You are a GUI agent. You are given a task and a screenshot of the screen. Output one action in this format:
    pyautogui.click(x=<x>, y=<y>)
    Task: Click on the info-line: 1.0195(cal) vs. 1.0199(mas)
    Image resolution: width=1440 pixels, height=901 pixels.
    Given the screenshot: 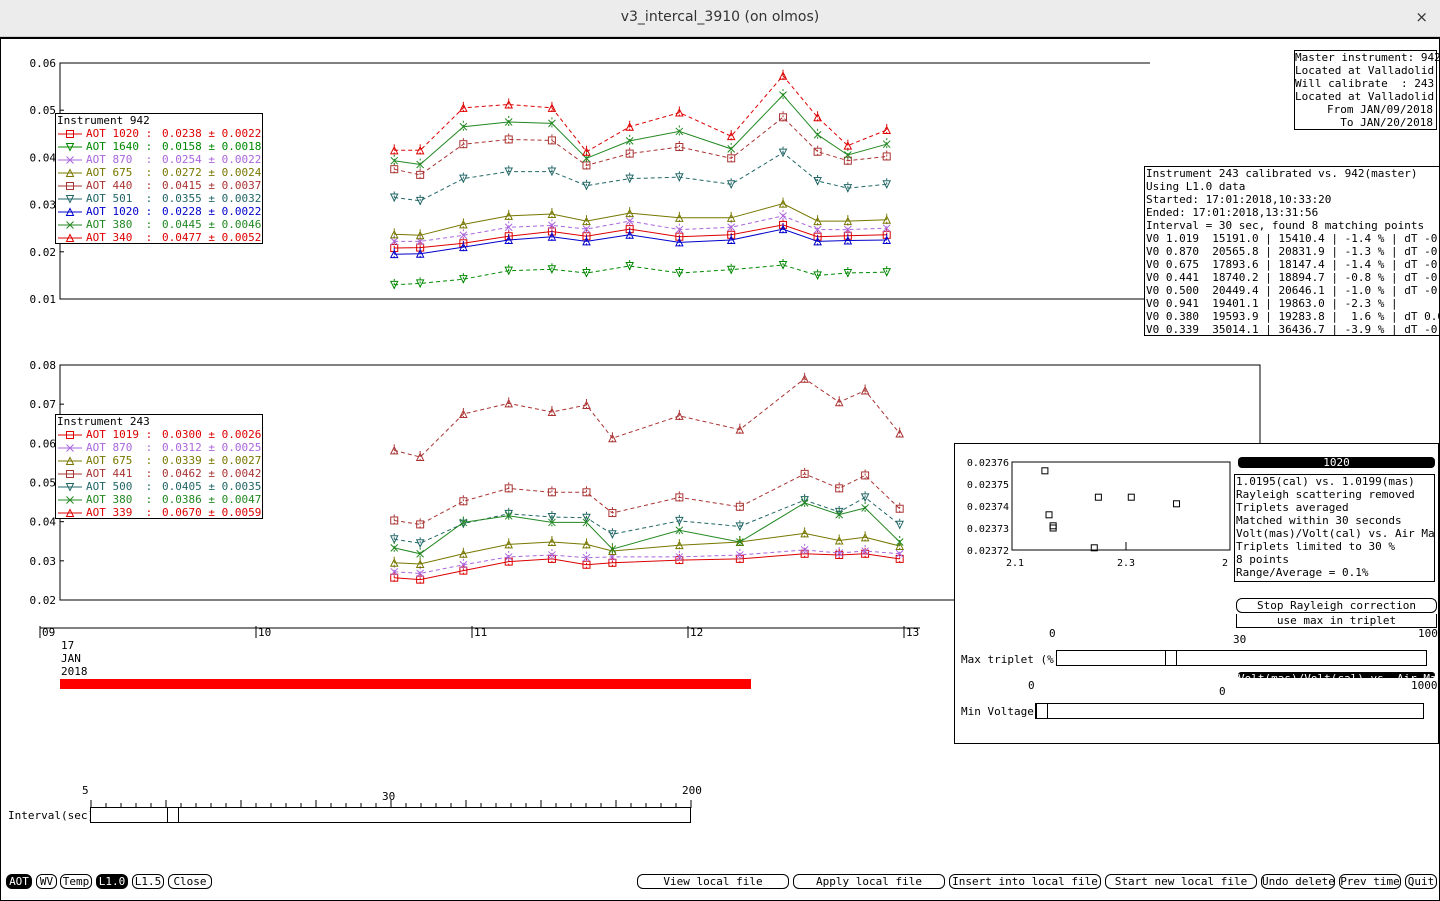 What is the action you would take?
    pyautogui.click(x=1325, y=481)
    